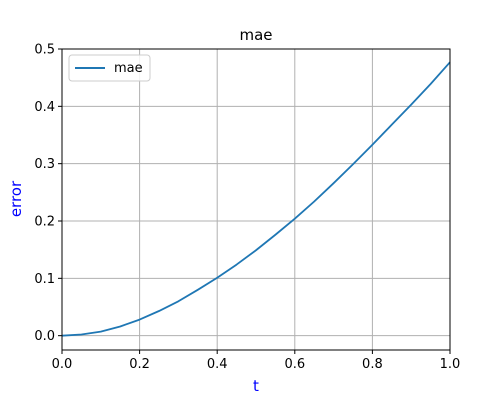 Image resolution: width=500 pixels, height=400 pixels. Describe the element at coordinates (44, 336) in the screenshot. I see `y-tick-label: 0.0` at that location.